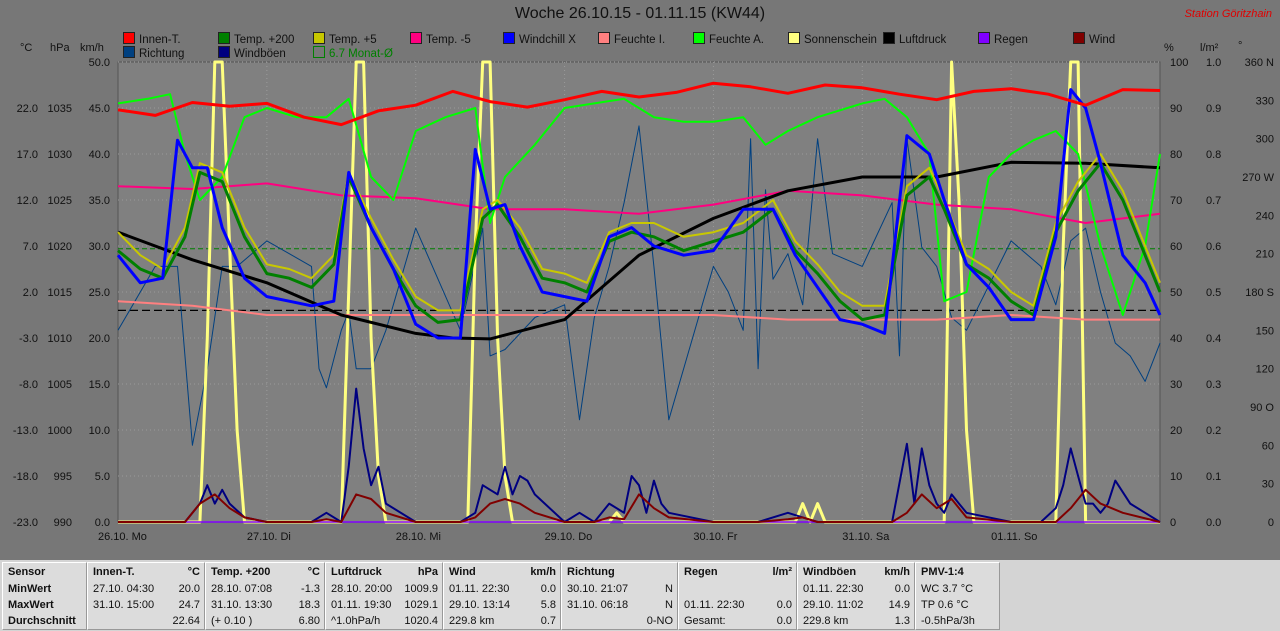  What do you see at coordinates (353, 40) in the screenshot?
I see `legend-label: Temp. +5` at bounding box center [353, 40].